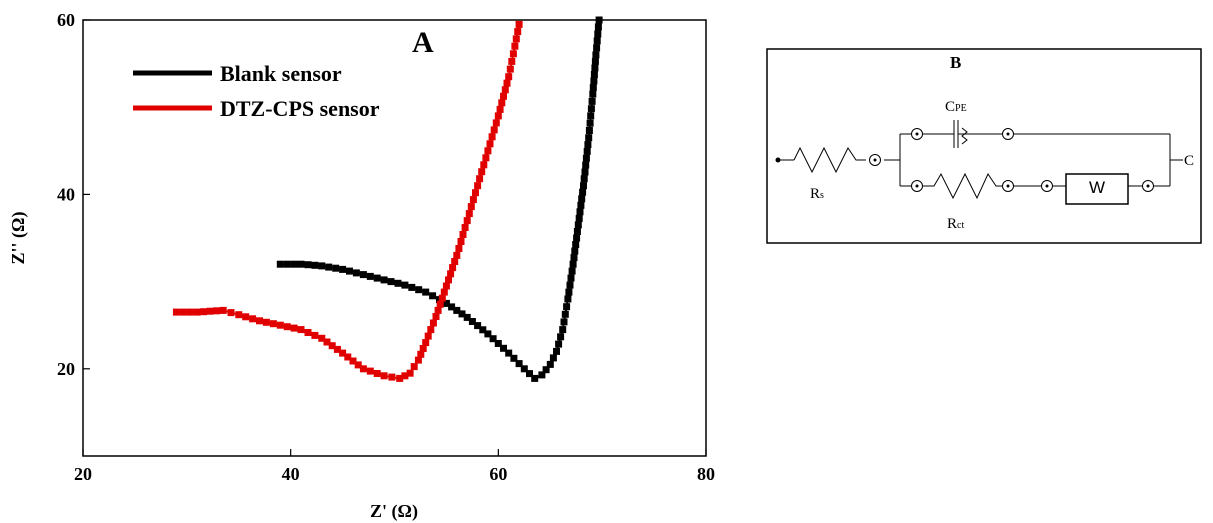 This screenshot has width=1213, height=523. Describe the element at coordinates (498, 474) in the screenshot. I see `x-tick-label: 60` at that location.